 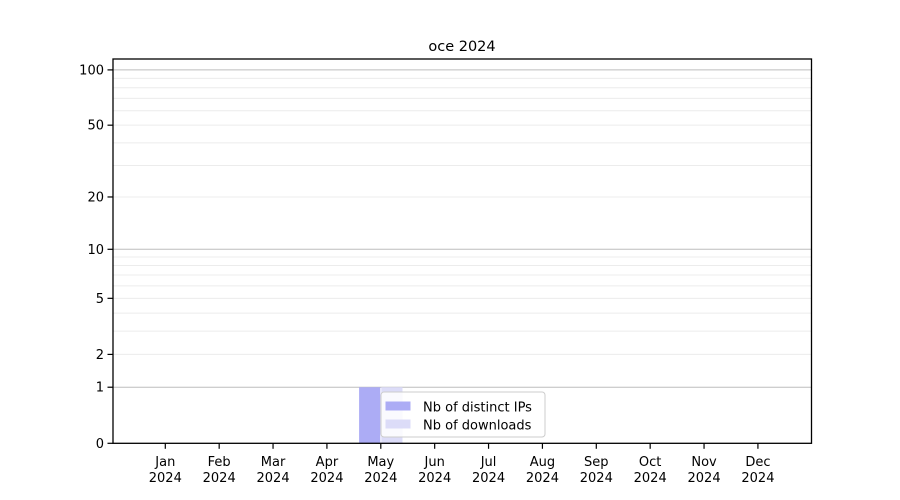 What do you see at coordinates (704, 462) in the screenshot?
I see `x-tick-label-month: Nov` at bounding box center [704, 462].